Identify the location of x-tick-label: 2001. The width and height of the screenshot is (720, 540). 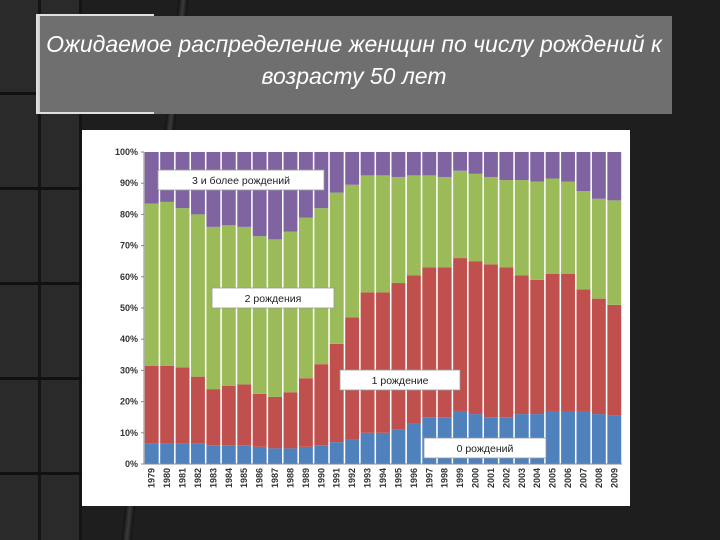
(491, 478).